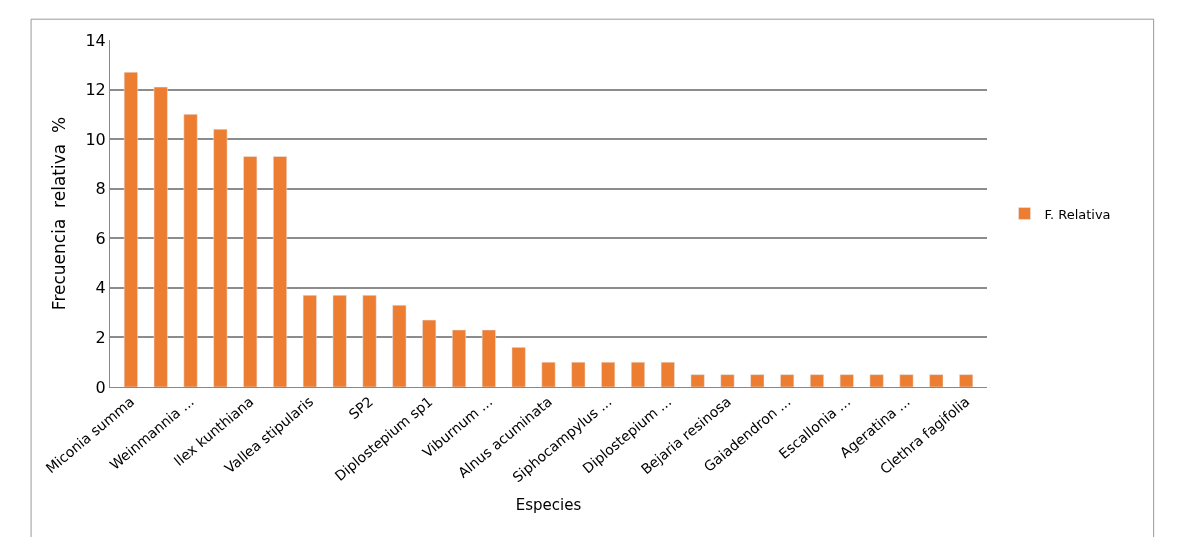 Image resolution: width=1187 pixels, height=537 pixels. Describe the element at coordinates (95, 40) in the screenshot. I see `y-tick-label: 14` at that location.